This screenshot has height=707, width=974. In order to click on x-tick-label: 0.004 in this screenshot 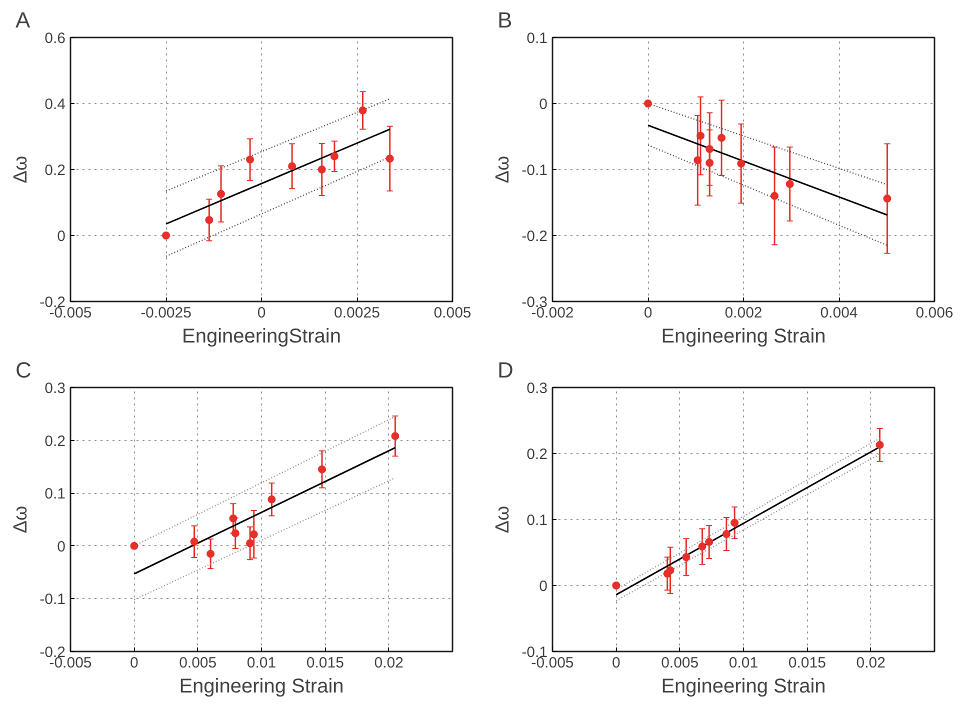, I will do `click(839, 313)`.